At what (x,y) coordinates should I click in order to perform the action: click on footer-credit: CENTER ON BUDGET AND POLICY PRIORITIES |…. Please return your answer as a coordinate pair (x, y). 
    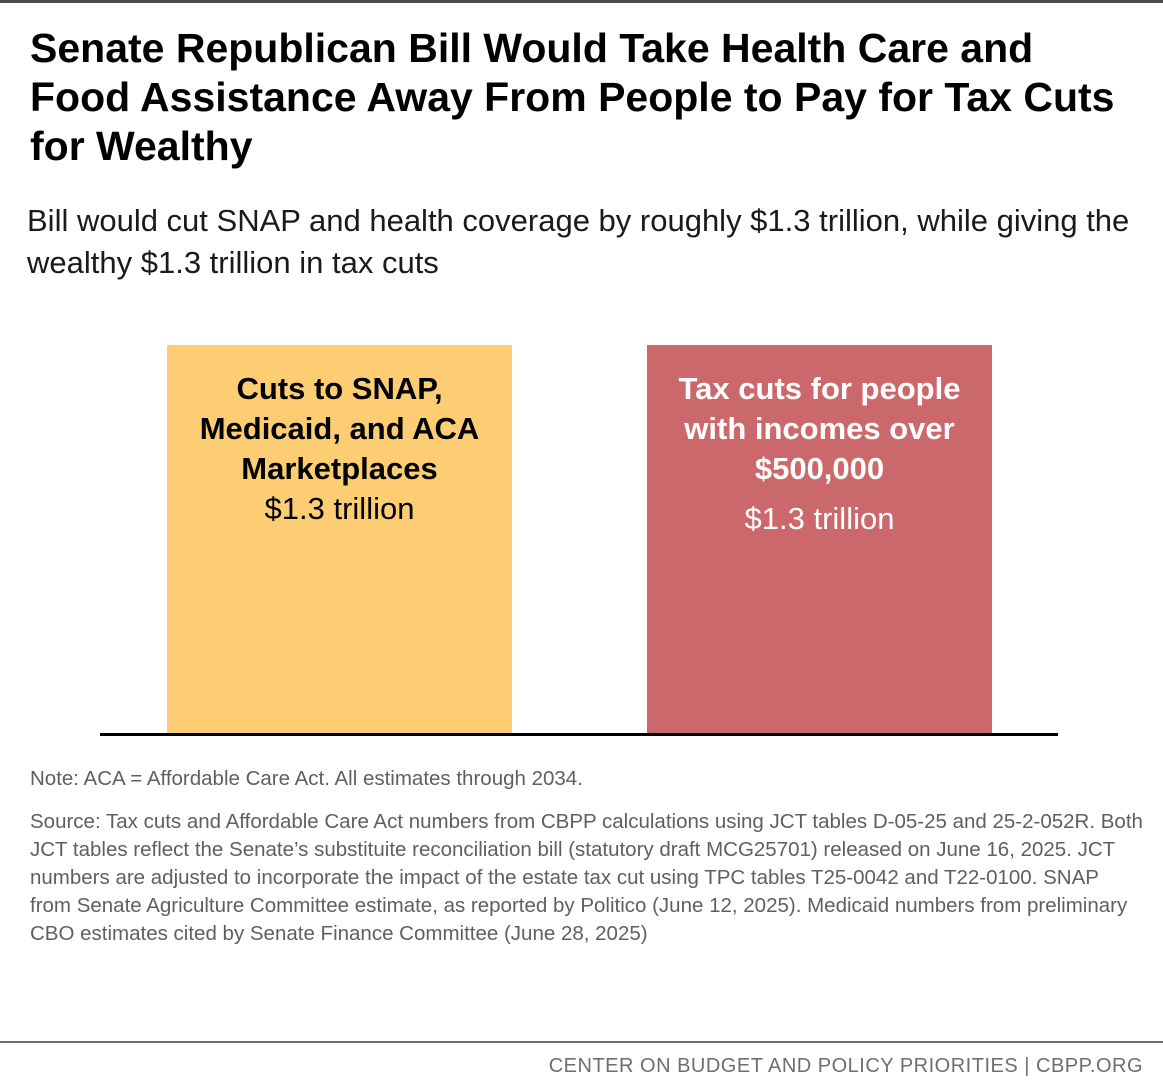
    Looking at the image, I should click on (845, 1066).